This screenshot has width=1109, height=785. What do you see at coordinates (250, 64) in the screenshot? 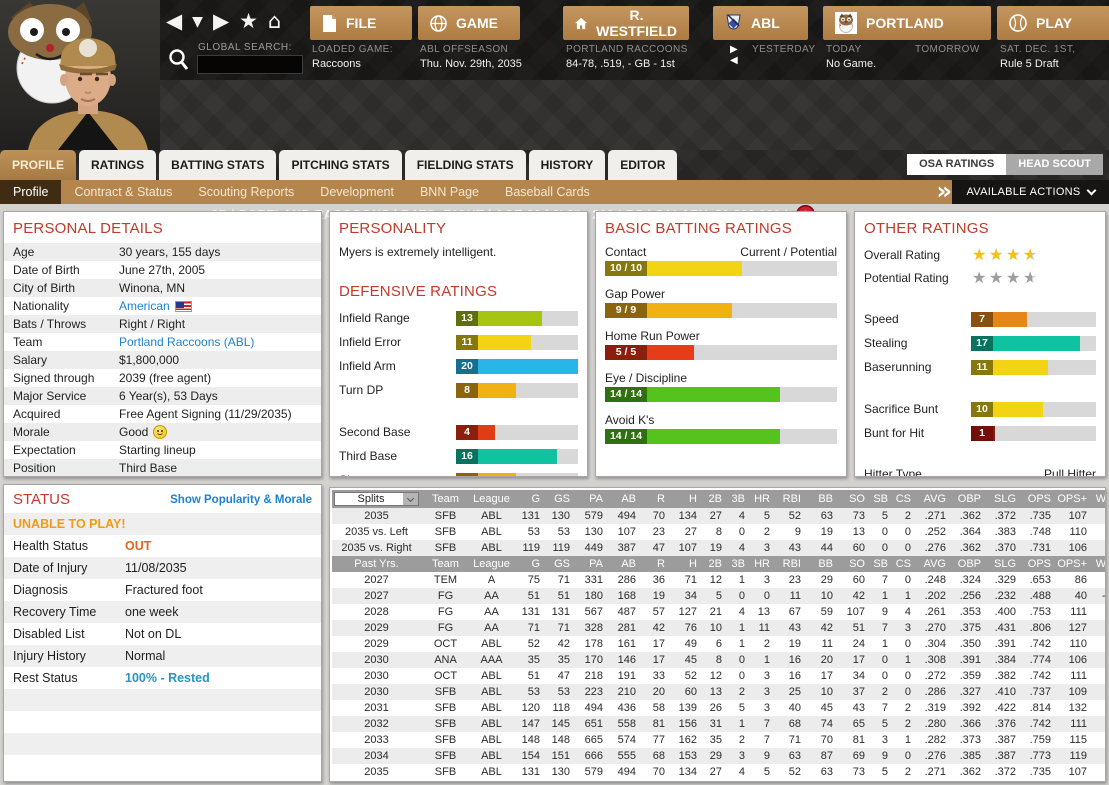
I see `global-search-input` at bounding box center [250, 64].